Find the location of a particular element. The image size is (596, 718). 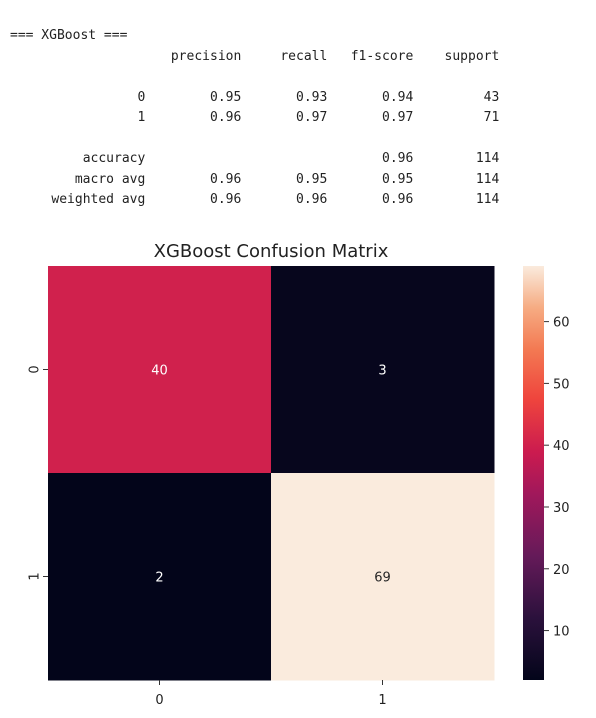

colorbar-axis: 10 20 30 40 50 60 is located at coordinates (557, 478).